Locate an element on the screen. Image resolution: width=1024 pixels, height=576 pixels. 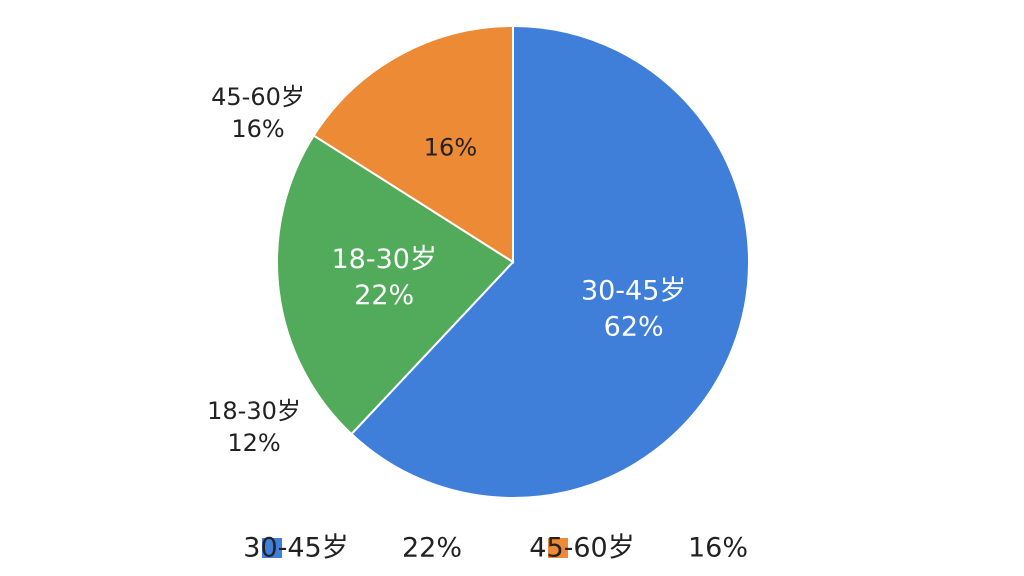
legend-text: 16% is located at coordinates (718, 548).